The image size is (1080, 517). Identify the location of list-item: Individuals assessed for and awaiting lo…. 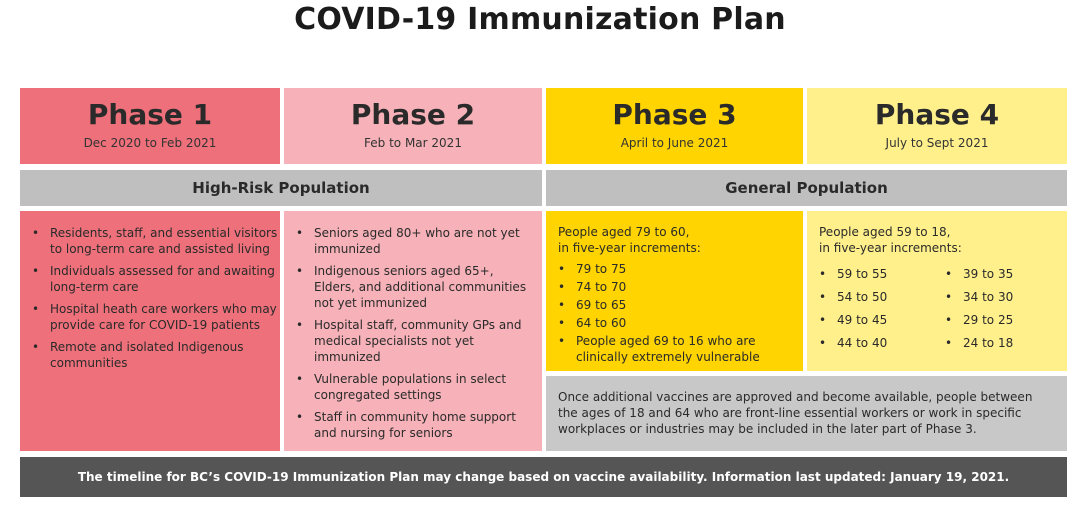
(150, 279).